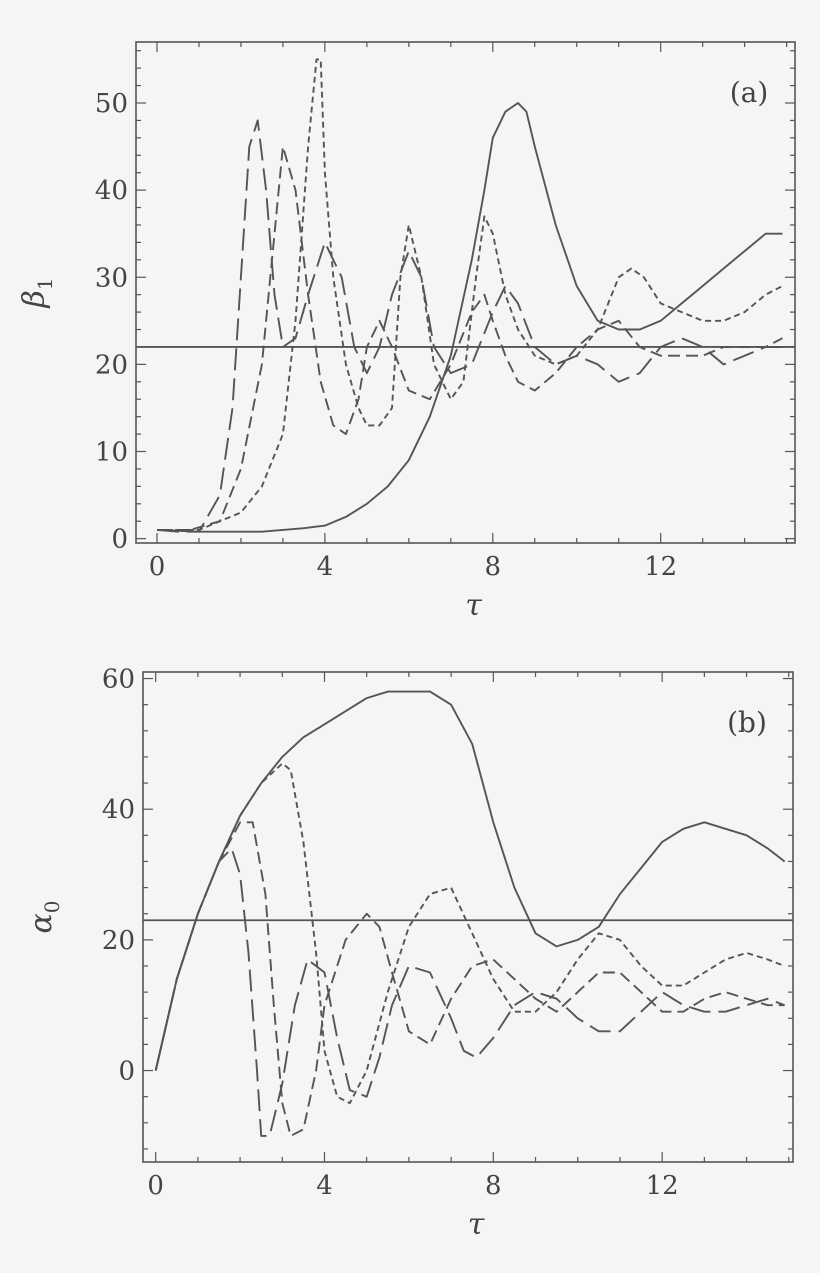 The height and width of the screenshot is (1273, 820). I want to click on y-axis-title: α0, so click(44, 917).